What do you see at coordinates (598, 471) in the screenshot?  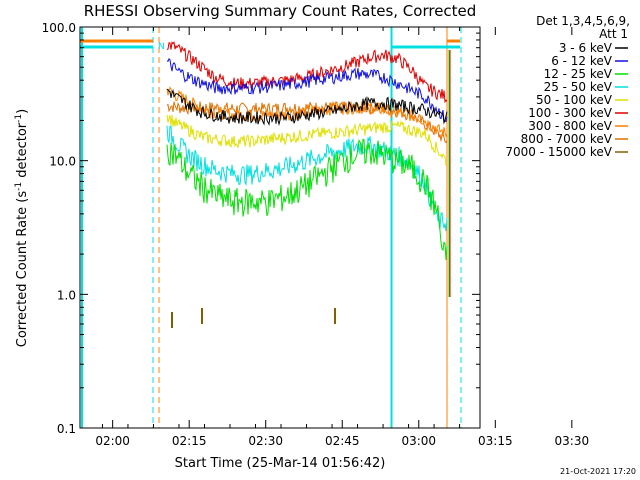 I see `footer-date: 21-Oct-2021 17:20` at bounding box center [598, 471].